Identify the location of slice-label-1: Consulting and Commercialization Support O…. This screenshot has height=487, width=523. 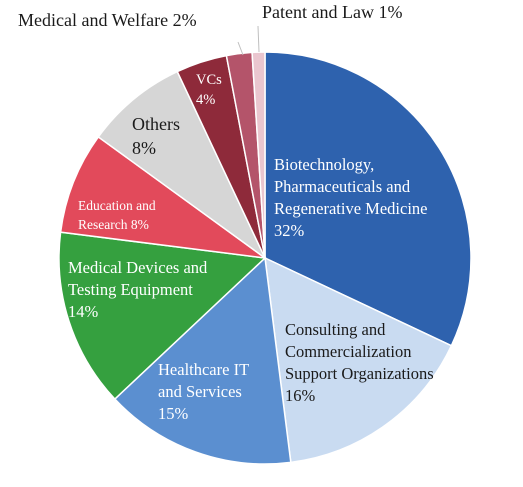
(359, 362).